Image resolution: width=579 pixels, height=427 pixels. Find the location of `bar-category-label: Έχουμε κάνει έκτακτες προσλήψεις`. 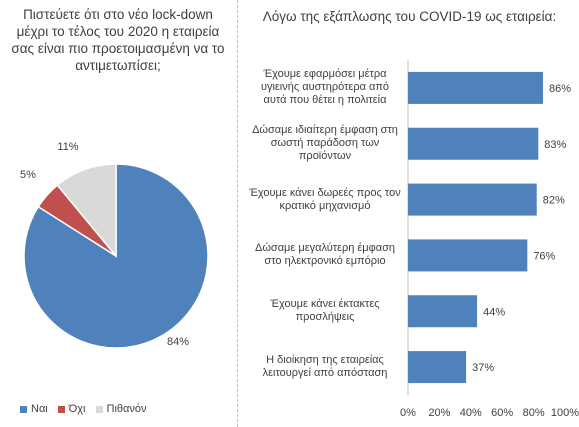

bar-category-label: Έχουμε κάνει έκτακτες προσλήψεις is located at coordinates (325, 311).